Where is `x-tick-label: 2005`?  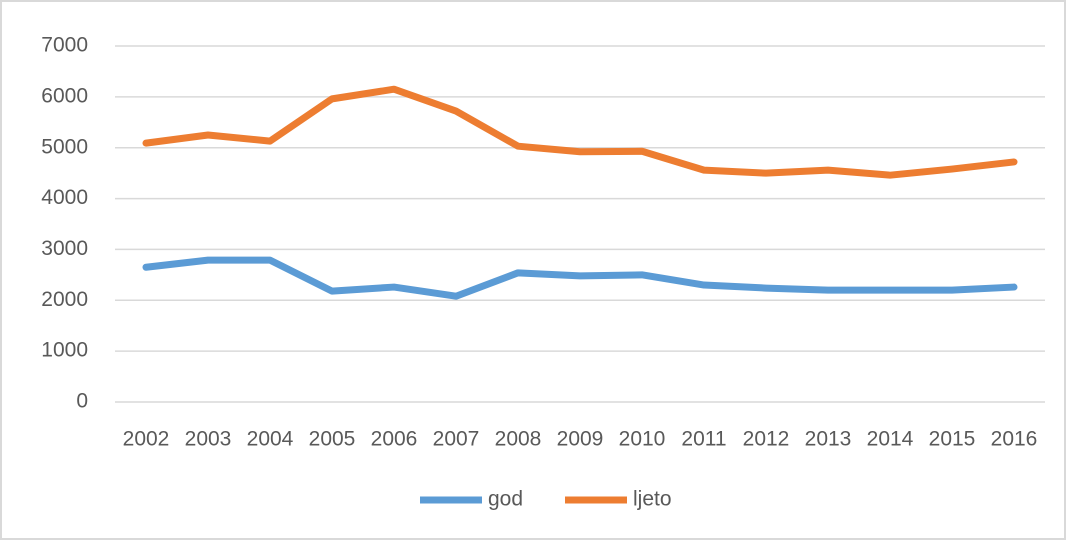
x-tick-label: 2005 is located at coordinates (332, 439).